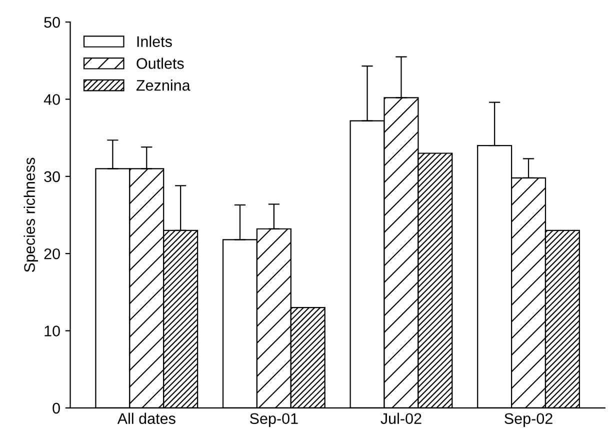  Describe the element at coordinates (163, 85) in the screenshot. I see `legend-label: Zeznina` at that location.